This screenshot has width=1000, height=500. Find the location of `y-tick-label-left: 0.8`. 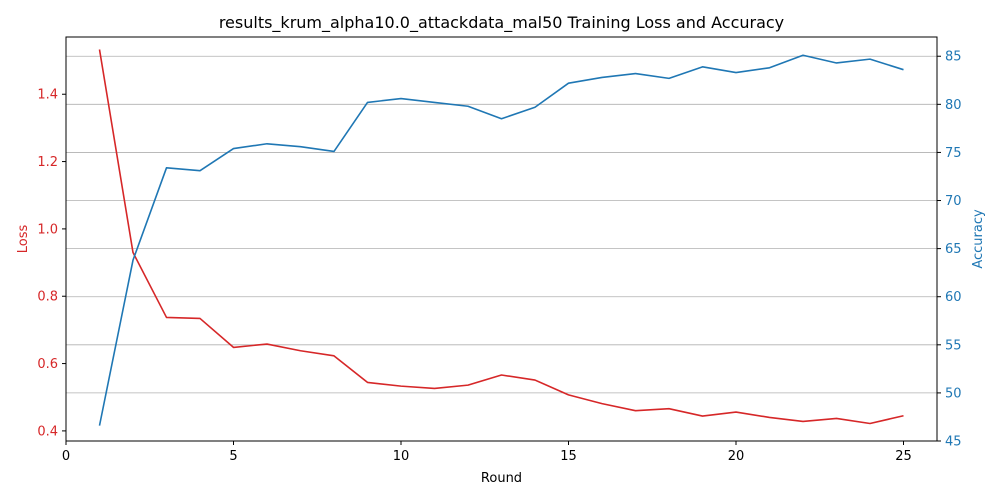

y-tick-label-left: 0.8 is located at coordinates (47, 297).